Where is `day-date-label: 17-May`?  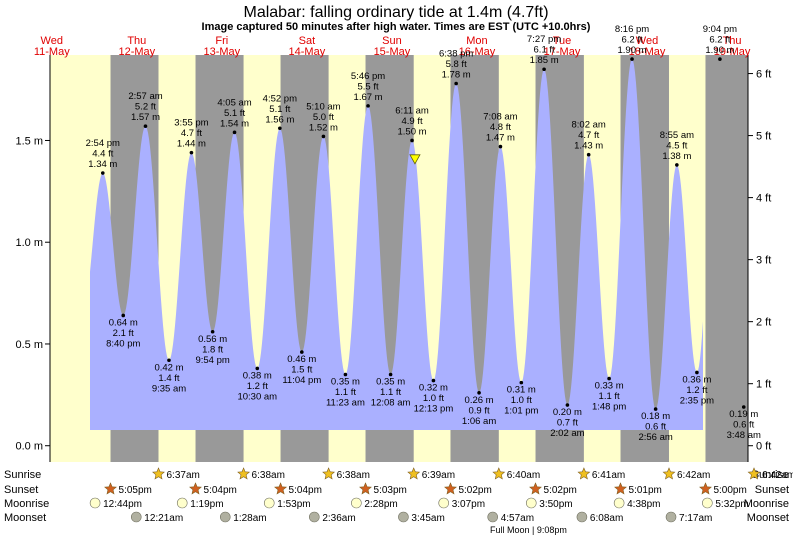 day-date-label: 17-May is located at coordinates (562, 52).